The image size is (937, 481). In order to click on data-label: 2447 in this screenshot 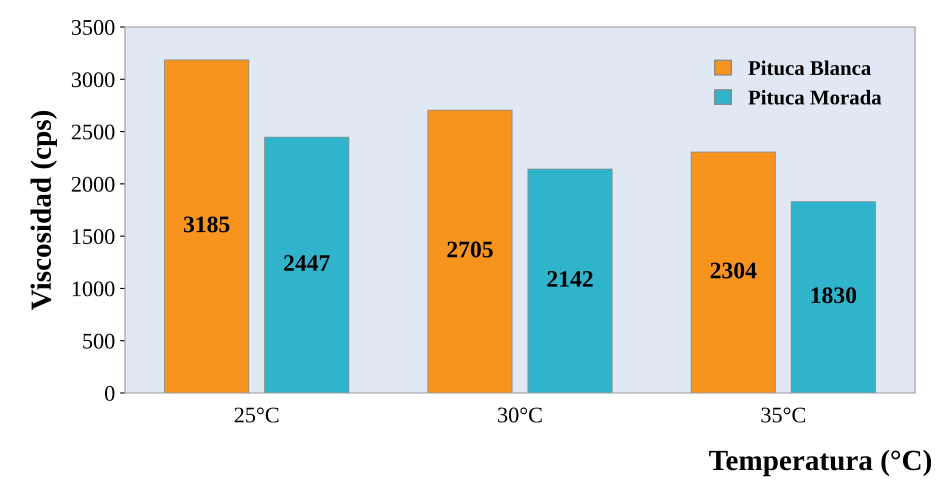, I will do `click(307, 263)`.